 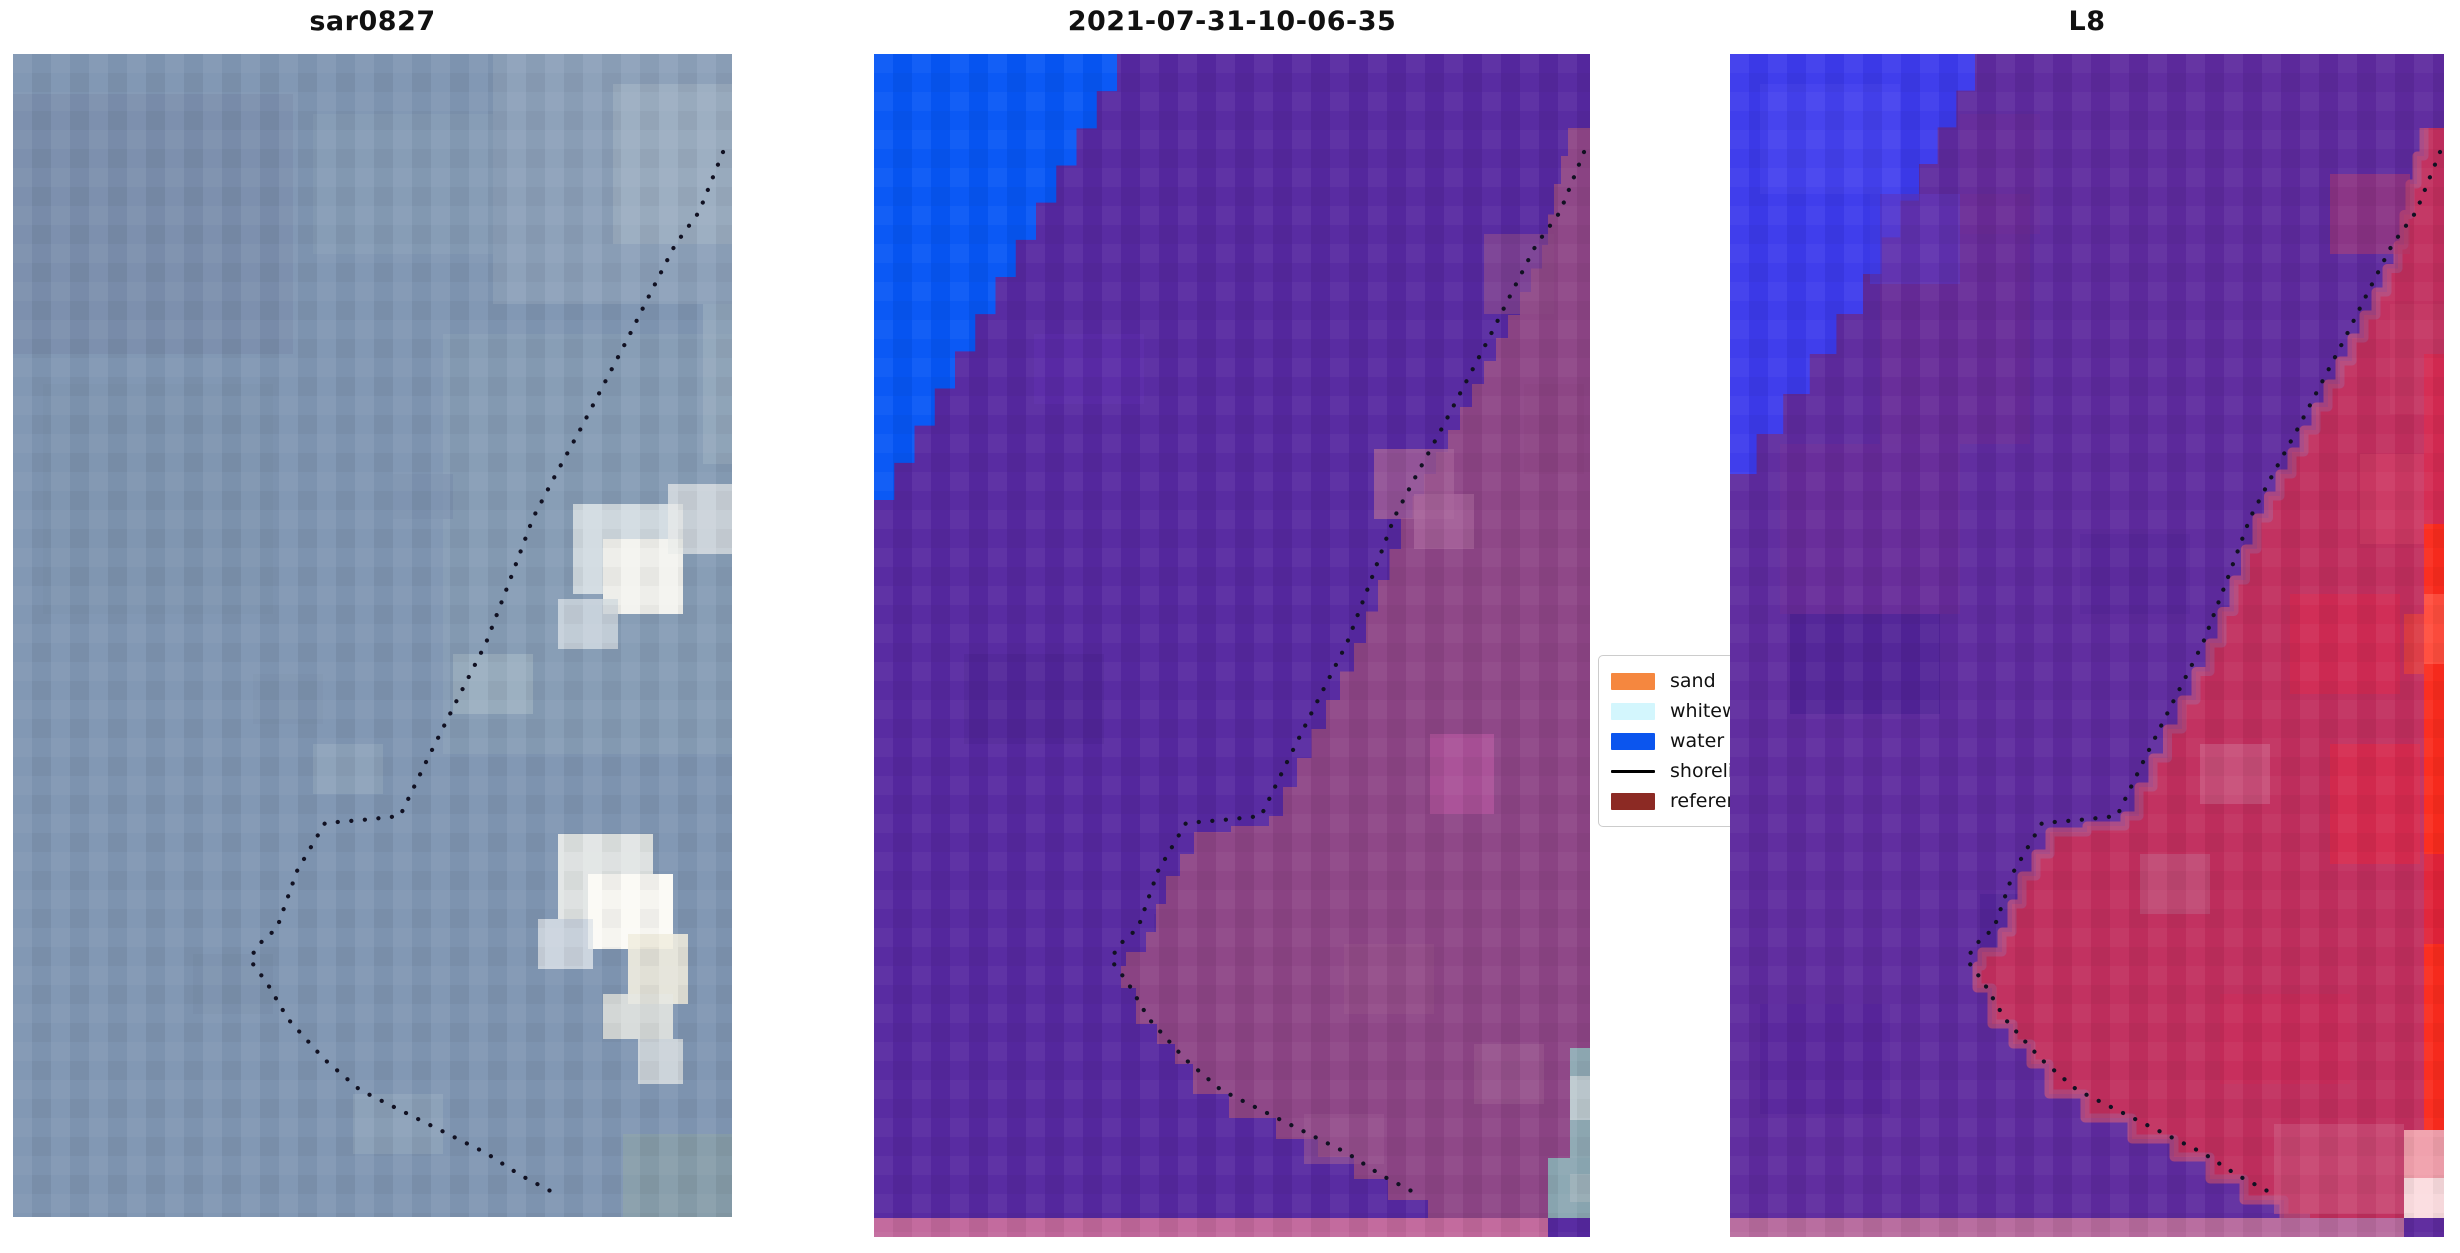 What do you see at coordinates (1633, 681) in the screenshot?
I see `sand-swatch` at bounding box center [1633, 681].